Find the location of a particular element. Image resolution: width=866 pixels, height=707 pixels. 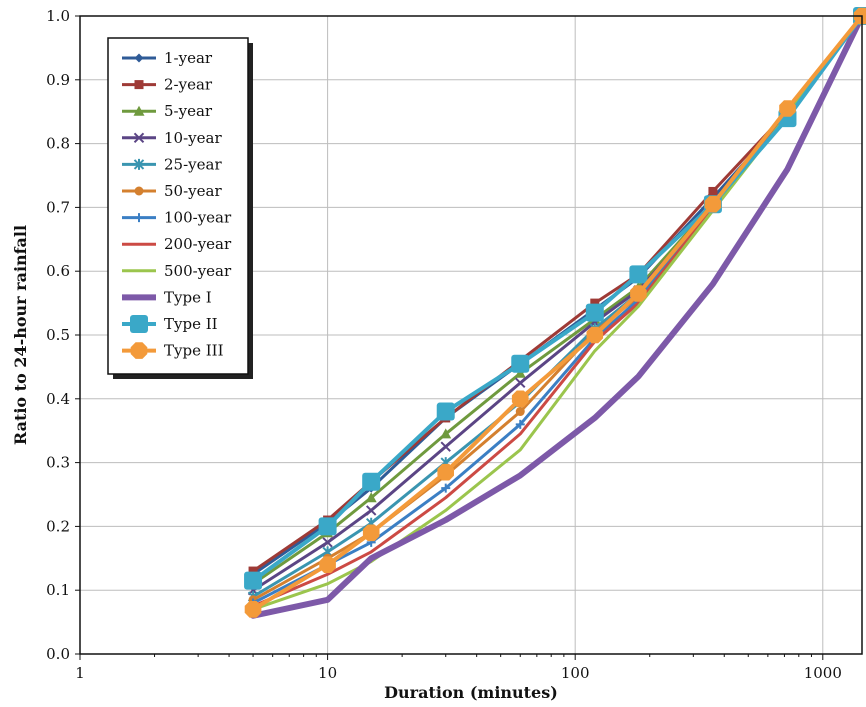

y-tick-label: 0.7 is located at coordinates (58, 207).